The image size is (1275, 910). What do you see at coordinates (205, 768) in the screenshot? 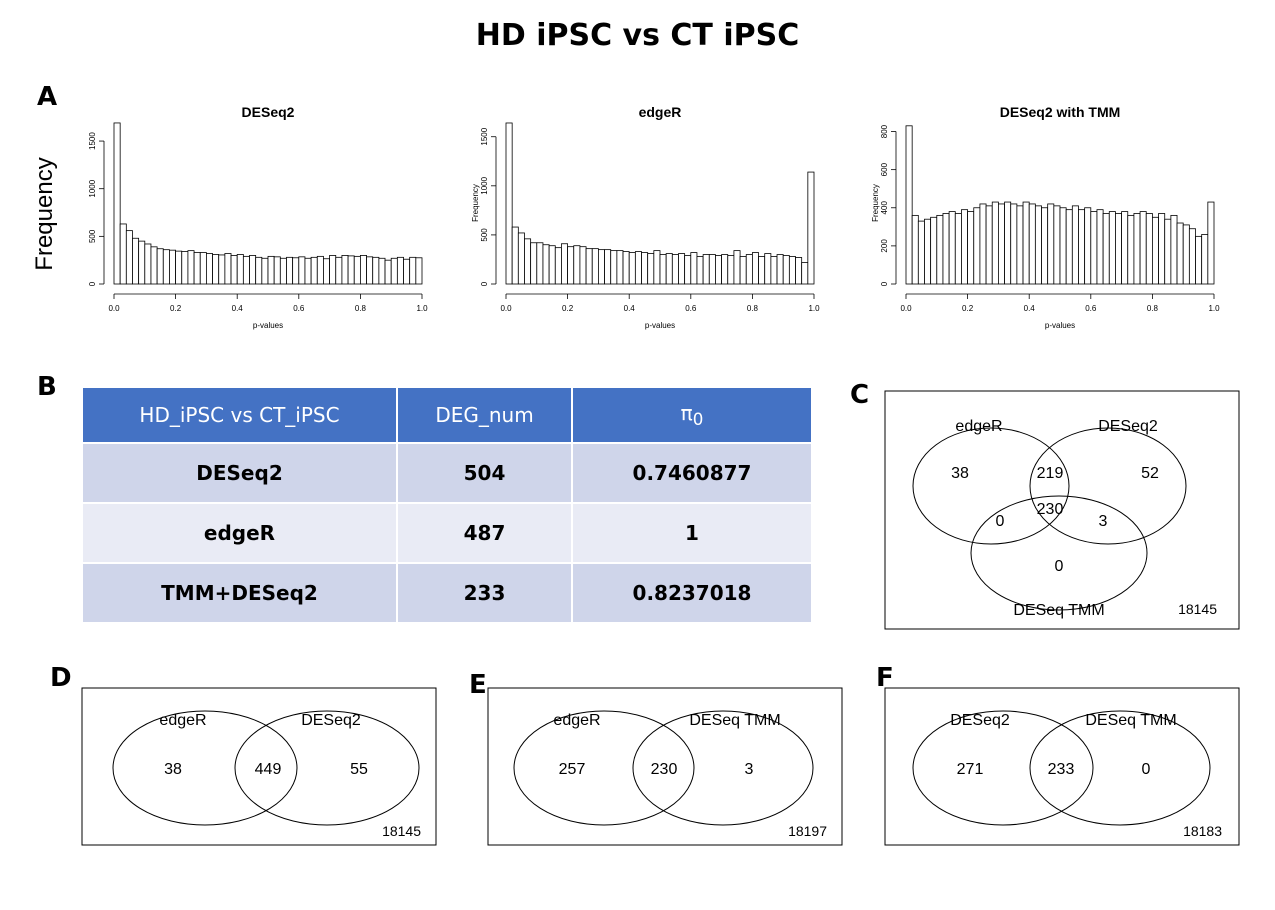
I see `venn-d-circle-left` at bounding box center [205, 768].